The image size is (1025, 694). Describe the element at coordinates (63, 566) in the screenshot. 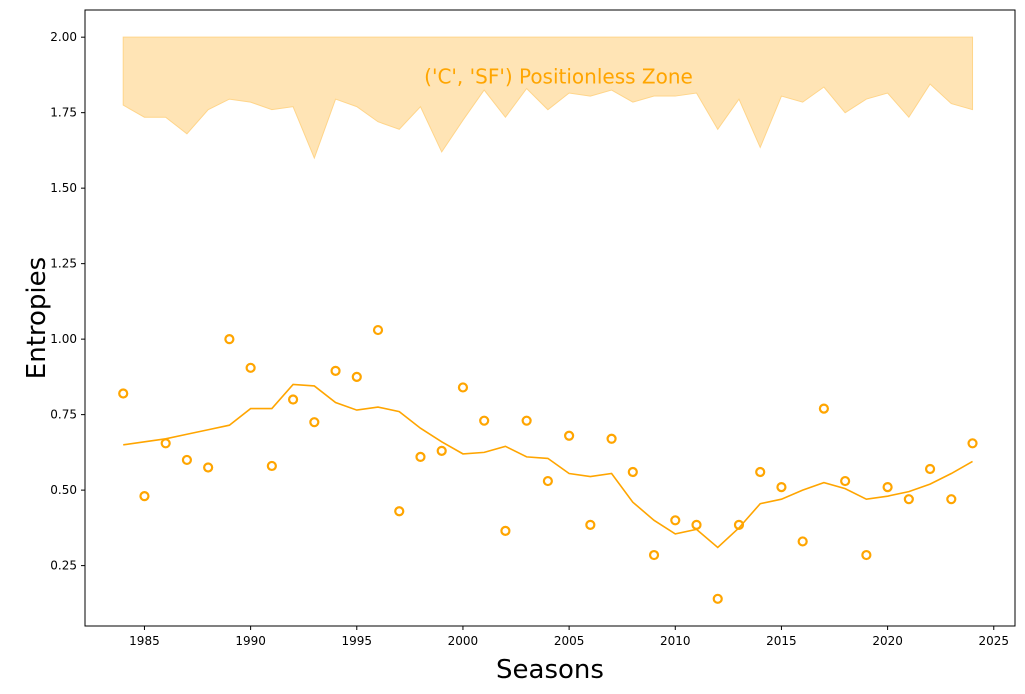

I see `y-tick-label: 0.25` at that location.